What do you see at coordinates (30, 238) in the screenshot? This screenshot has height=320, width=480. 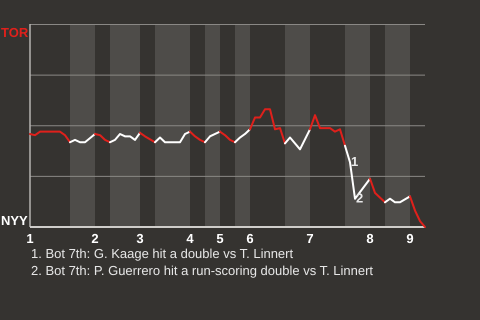 I see `x-tick-label: 1` at bounding box center [30, 238].